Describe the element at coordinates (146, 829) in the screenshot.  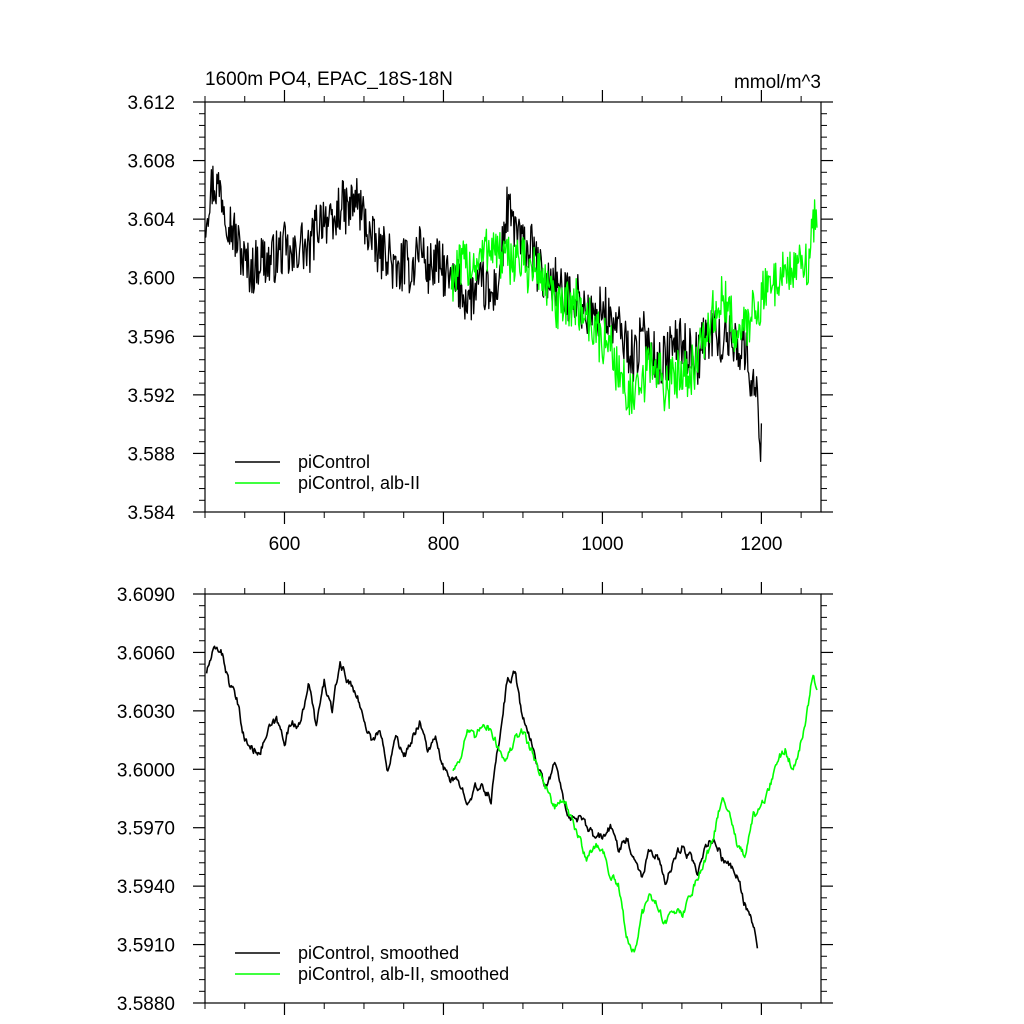
I see `y-tick-label: 3.5970` at that location.